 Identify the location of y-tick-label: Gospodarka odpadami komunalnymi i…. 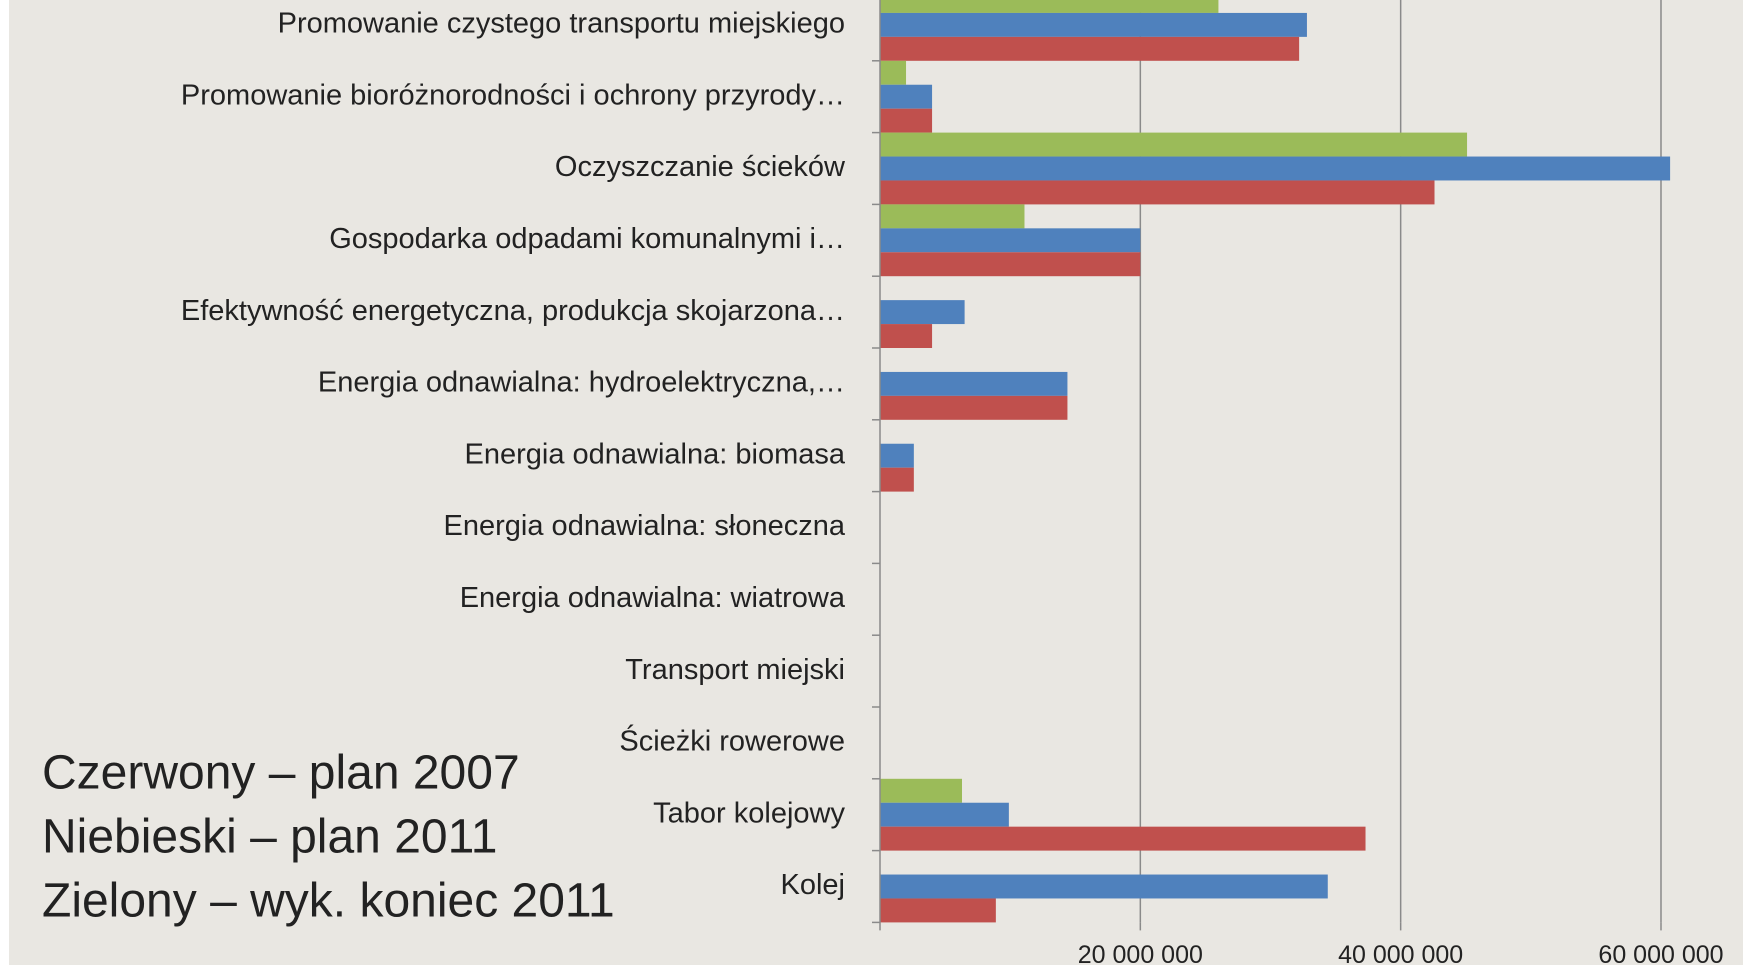
(587, 239).